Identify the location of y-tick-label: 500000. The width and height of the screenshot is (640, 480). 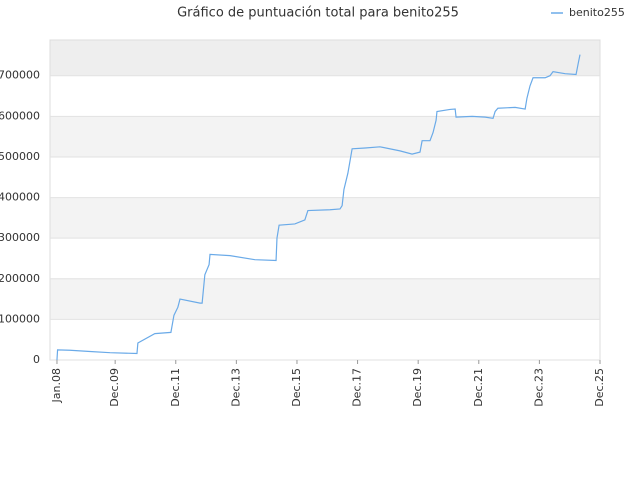
(20, 156).